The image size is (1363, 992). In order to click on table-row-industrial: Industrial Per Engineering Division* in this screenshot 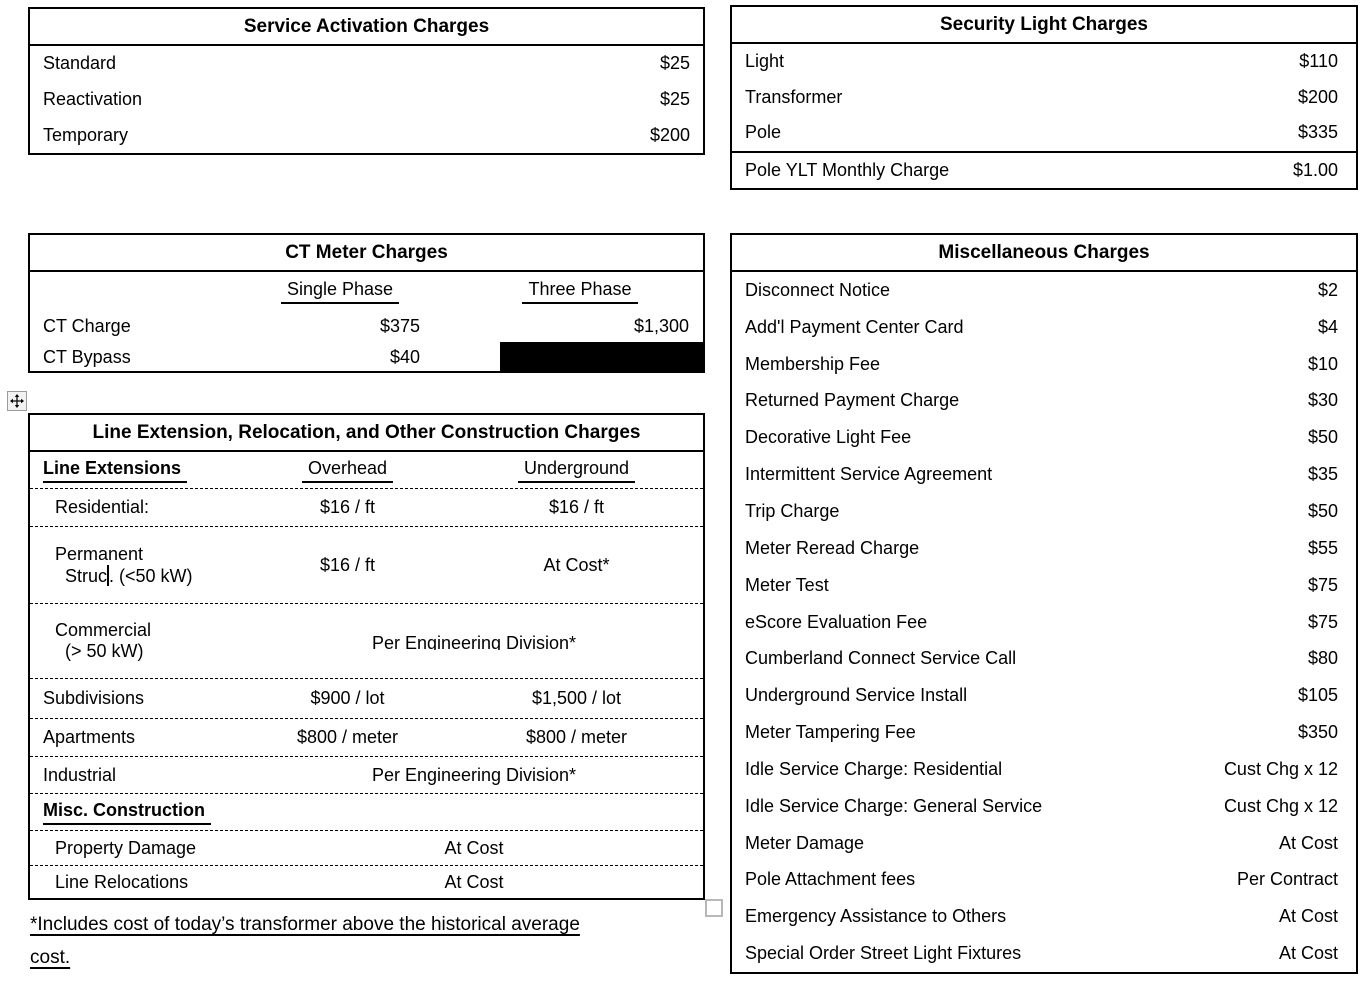, I will do `click(366, 775)`.